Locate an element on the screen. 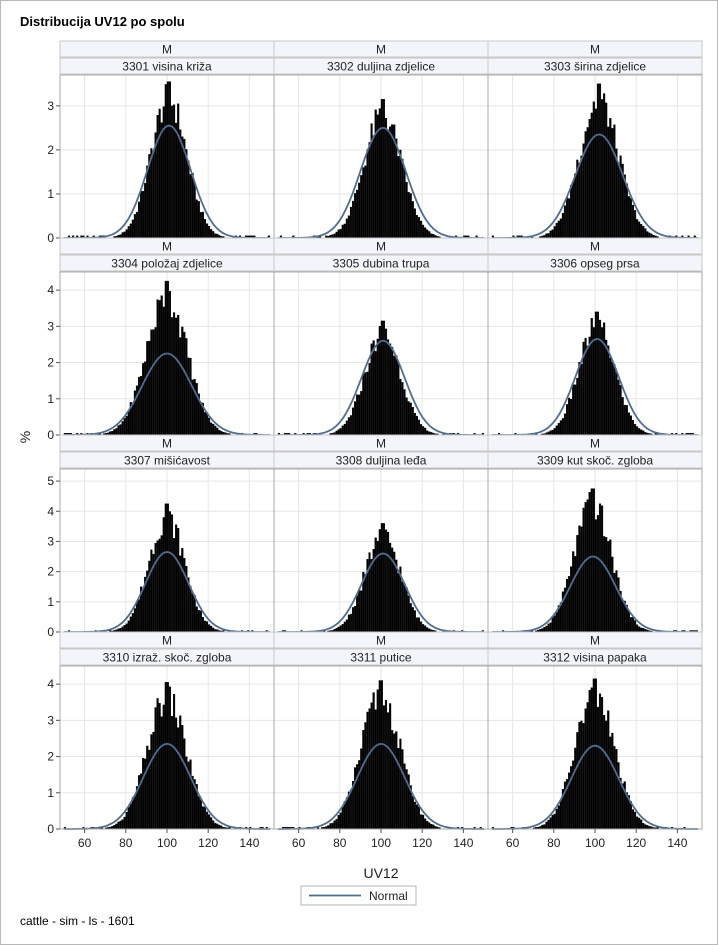 The height and width of the screenshot is (945, 718). panel-header-sex-cell is located at coordinates (595, 49).